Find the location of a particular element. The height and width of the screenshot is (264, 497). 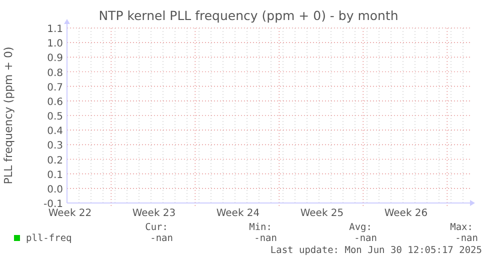

y-tick-label: 0.2 is located at coordinates (55, 160).